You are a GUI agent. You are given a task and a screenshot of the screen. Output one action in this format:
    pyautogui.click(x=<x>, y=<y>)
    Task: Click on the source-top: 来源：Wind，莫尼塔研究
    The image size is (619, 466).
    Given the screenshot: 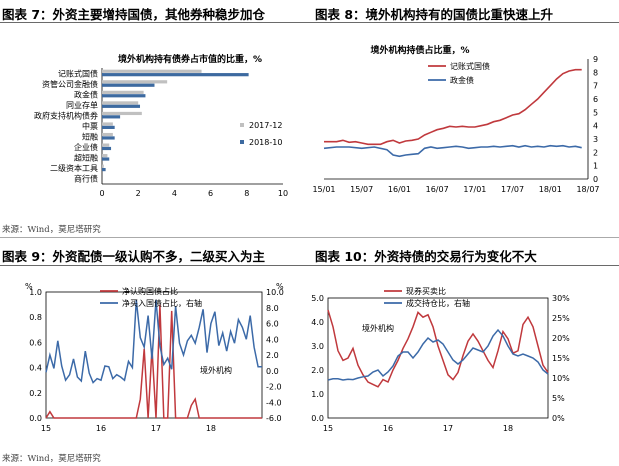 What is the action you would take?
    pyautogui.click(x=51, y=230)
    